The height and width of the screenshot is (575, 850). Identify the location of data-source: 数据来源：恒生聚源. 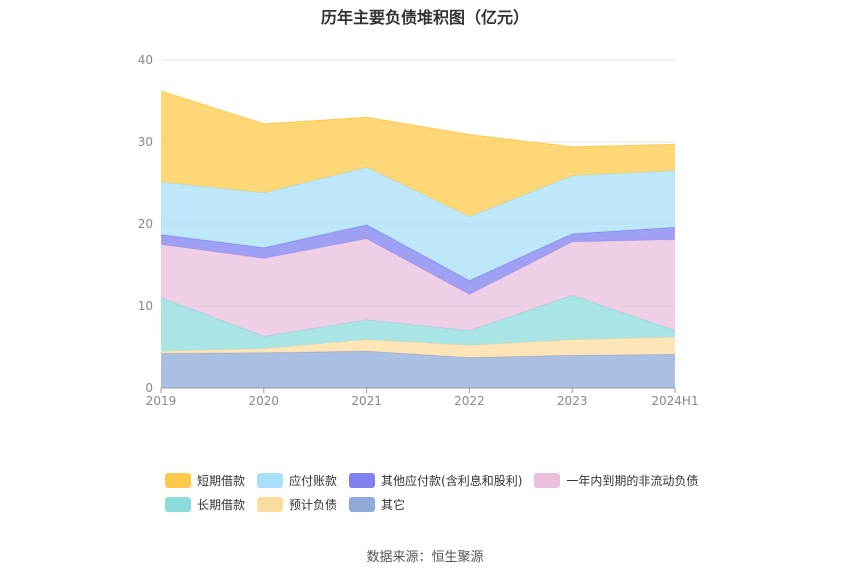
(425, 557).